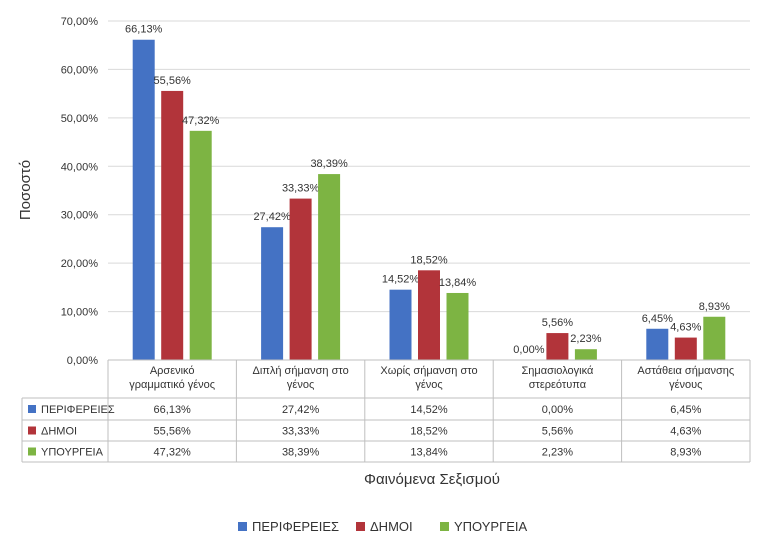  I want to click on table-value: 27,42%, so click(301, 410).